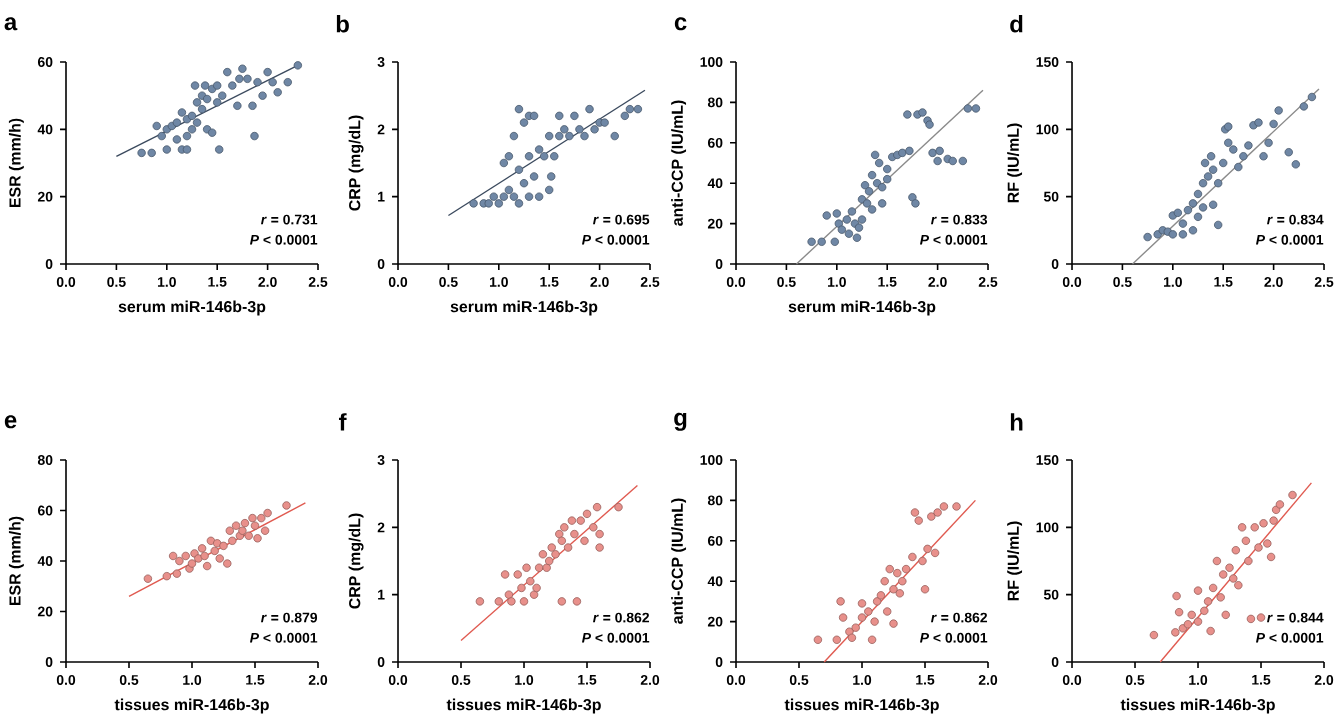 The image size is (1338, 716). What do you see at coordinates (1016, 422) in the screenshot?
I see `chart-title: h` at bounding box center [1016, 422].